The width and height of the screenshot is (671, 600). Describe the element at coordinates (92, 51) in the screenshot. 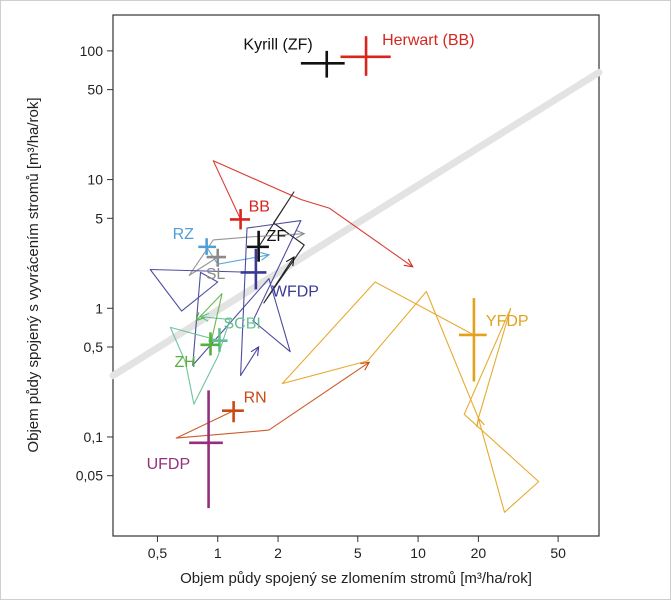

I see `y-tick-label: 100` at that location.